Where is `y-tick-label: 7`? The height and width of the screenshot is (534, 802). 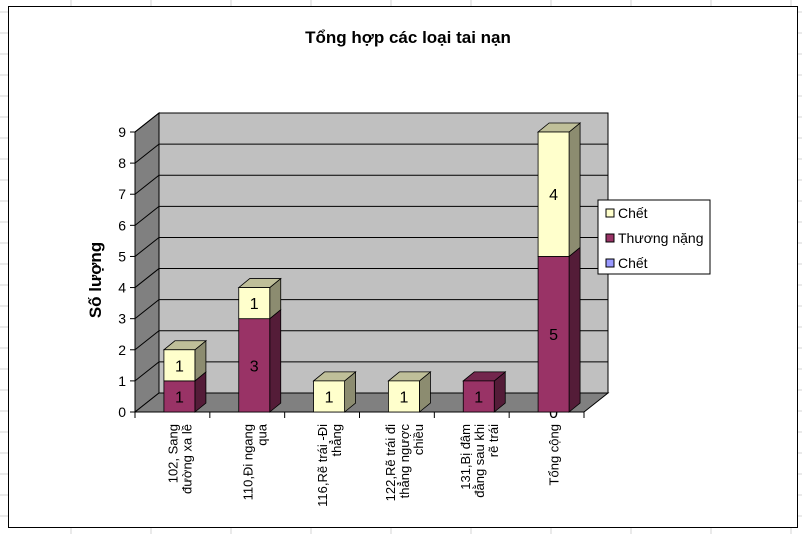
y-tick-label: 7 is located at coordinates (122, 194).